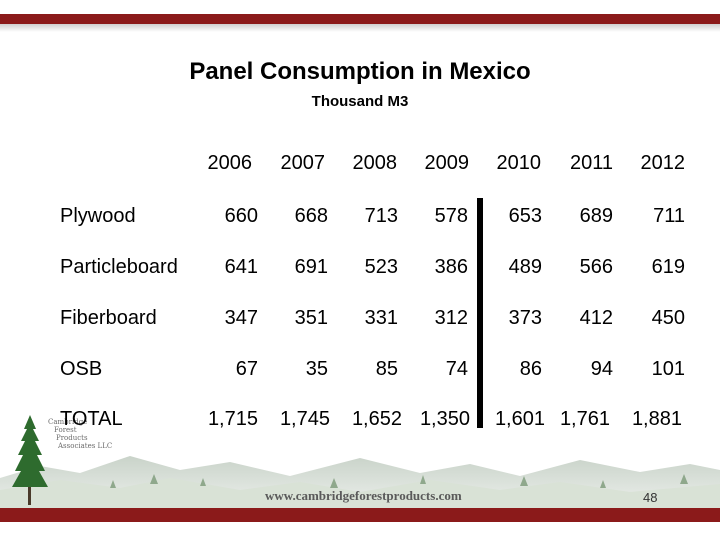 This screenshot has height=540, width=720. What do you see at coordinates (519, 419) in the screenshot?
I see `table-cell: 1,601` at bounding box center [519, 419].